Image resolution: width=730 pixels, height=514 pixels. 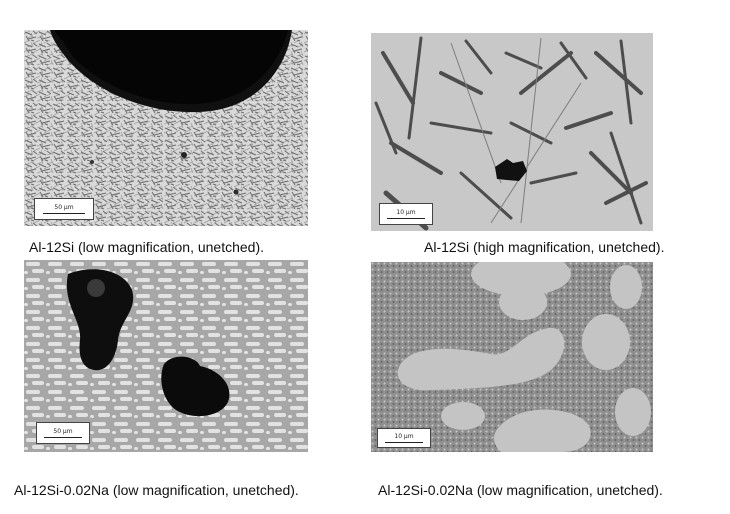 I want to click on micrograph-al12si-na-low-2: 10 µm, so click(x=512, y=357).